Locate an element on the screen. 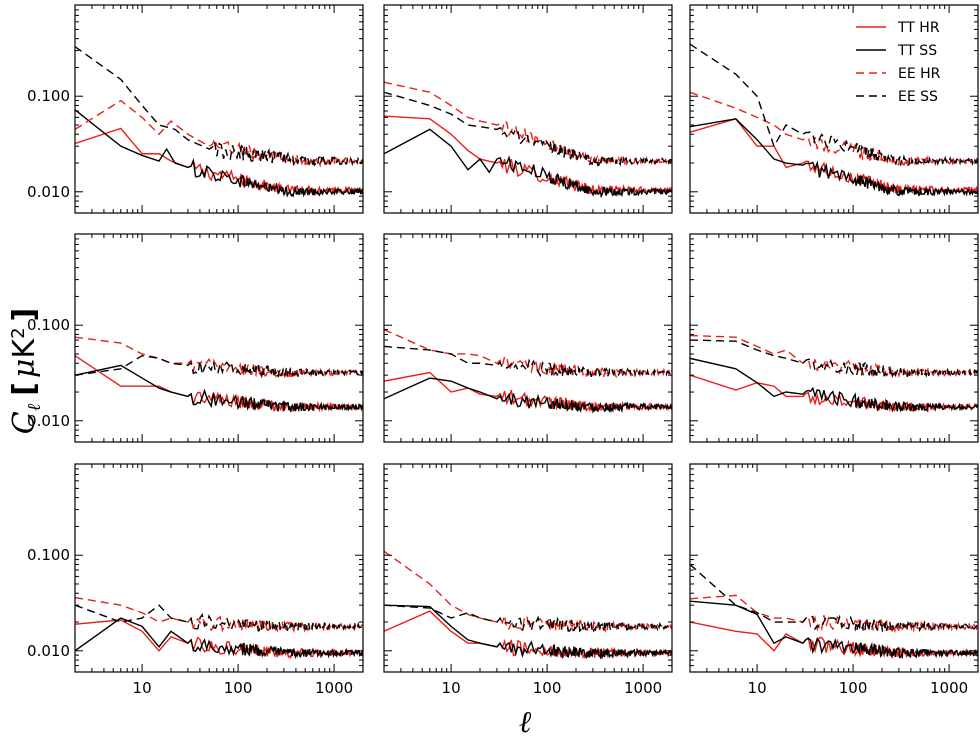  y-axis-label-bracket-open: [ is located at coordinates (24, 389).